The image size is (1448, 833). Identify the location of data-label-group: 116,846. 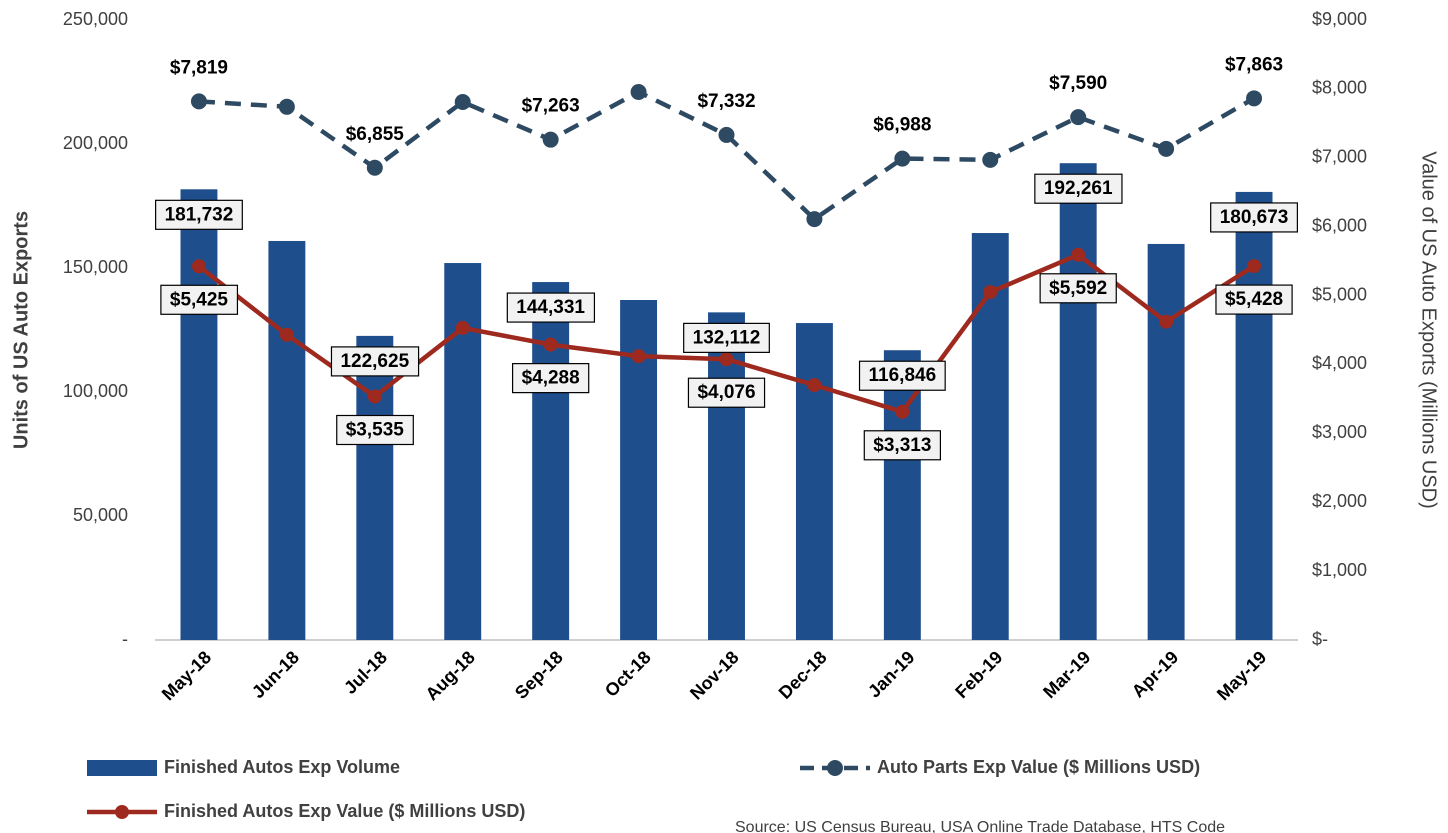
(902, 375).